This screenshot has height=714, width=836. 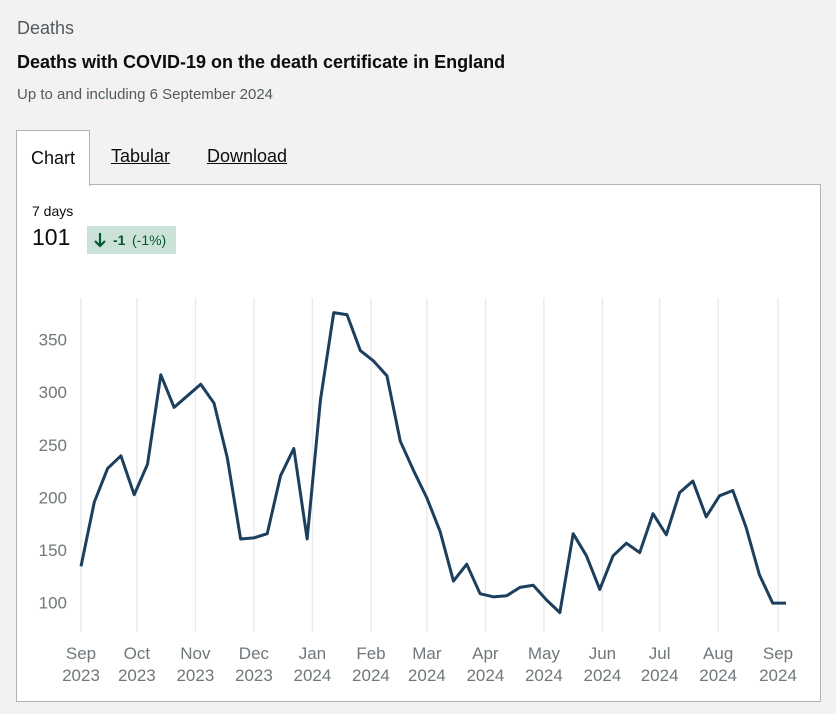 I want to click on change-badge: -1 (-1%), so click(x=131, y=240).